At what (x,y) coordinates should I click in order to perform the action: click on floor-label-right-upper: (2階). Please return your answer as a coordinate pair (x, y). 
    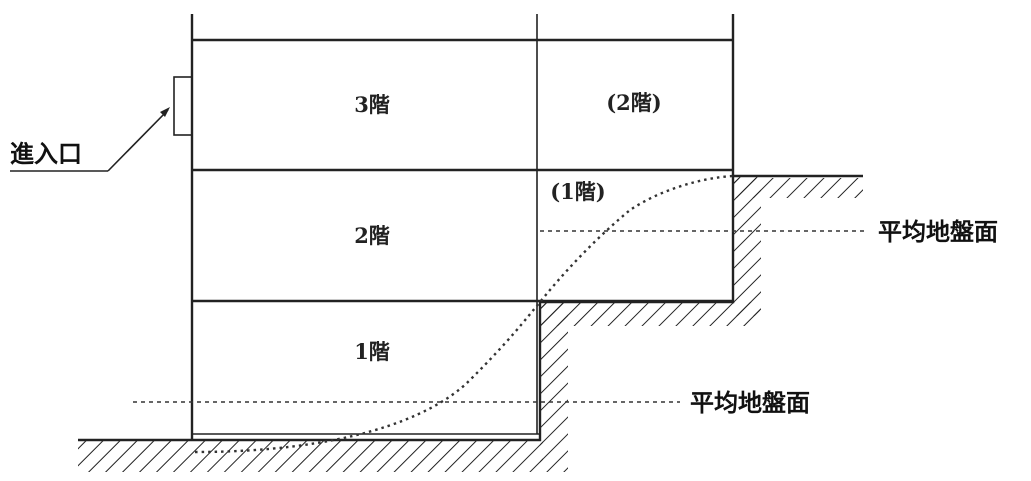
    Looking at the image, I should click on (633, 102).